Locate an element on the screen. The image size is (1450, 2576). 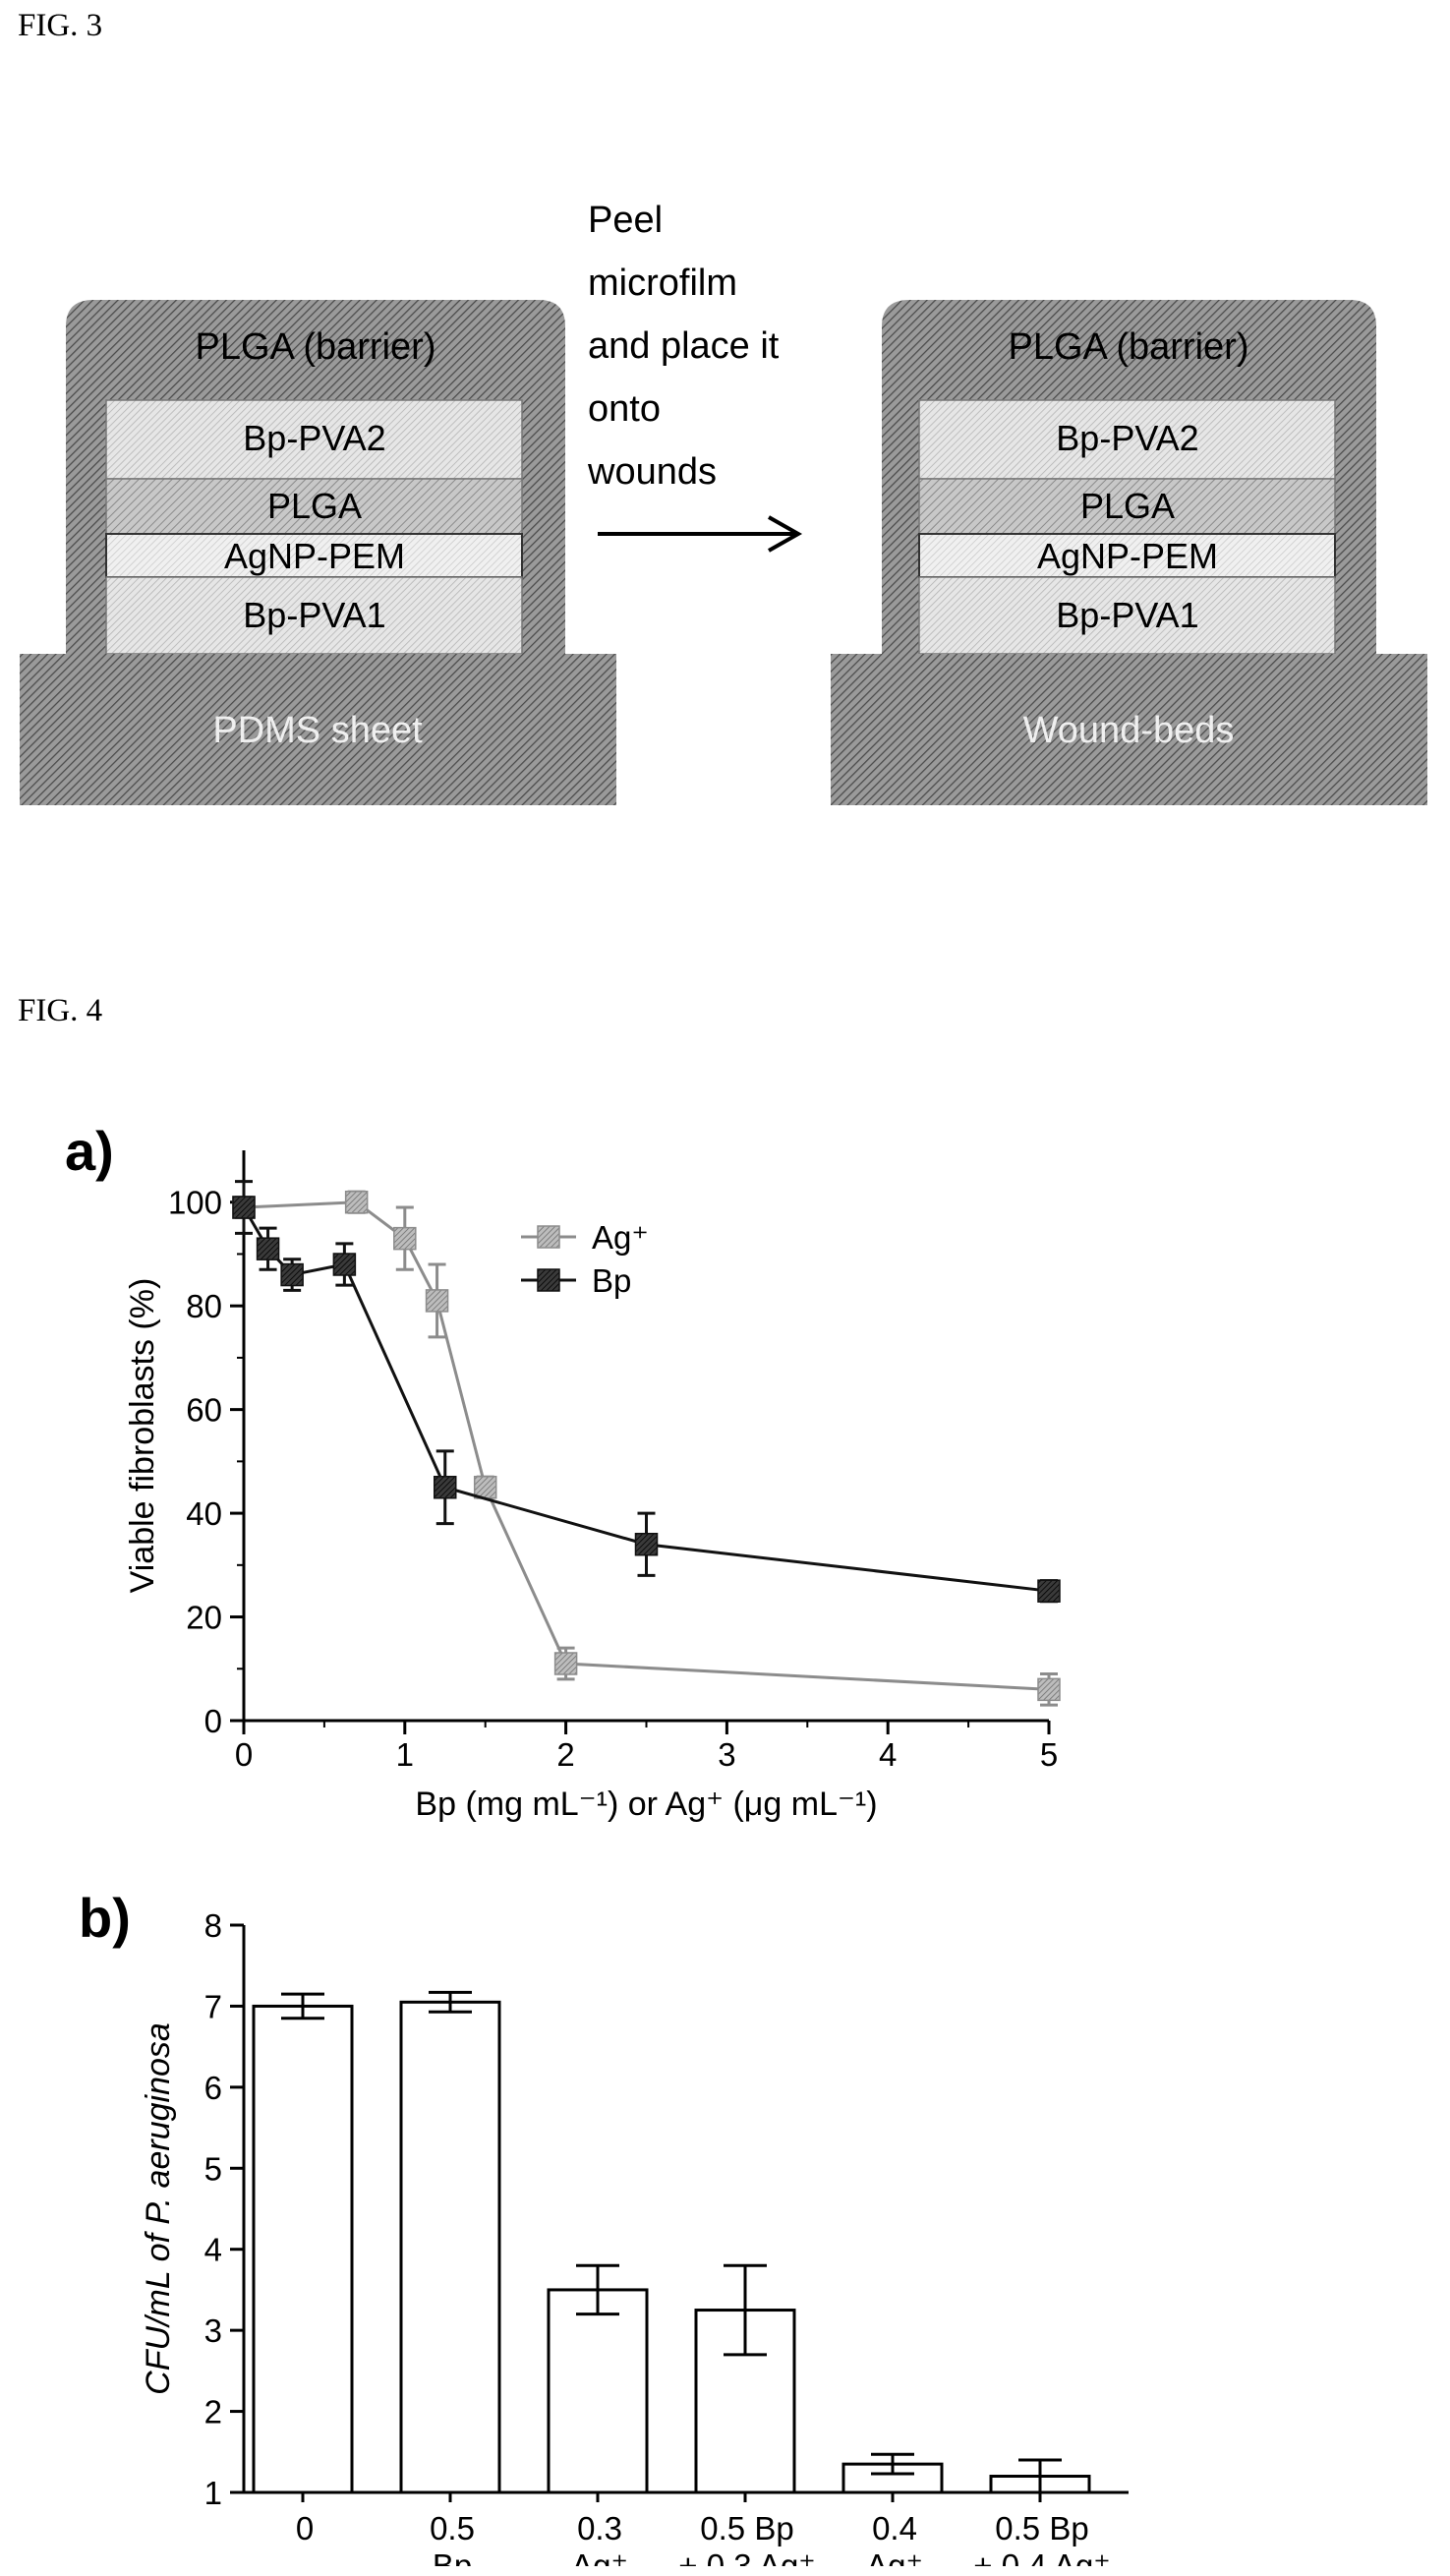
x-tick-label: 0.5 is located at coordinates (452, 2528).